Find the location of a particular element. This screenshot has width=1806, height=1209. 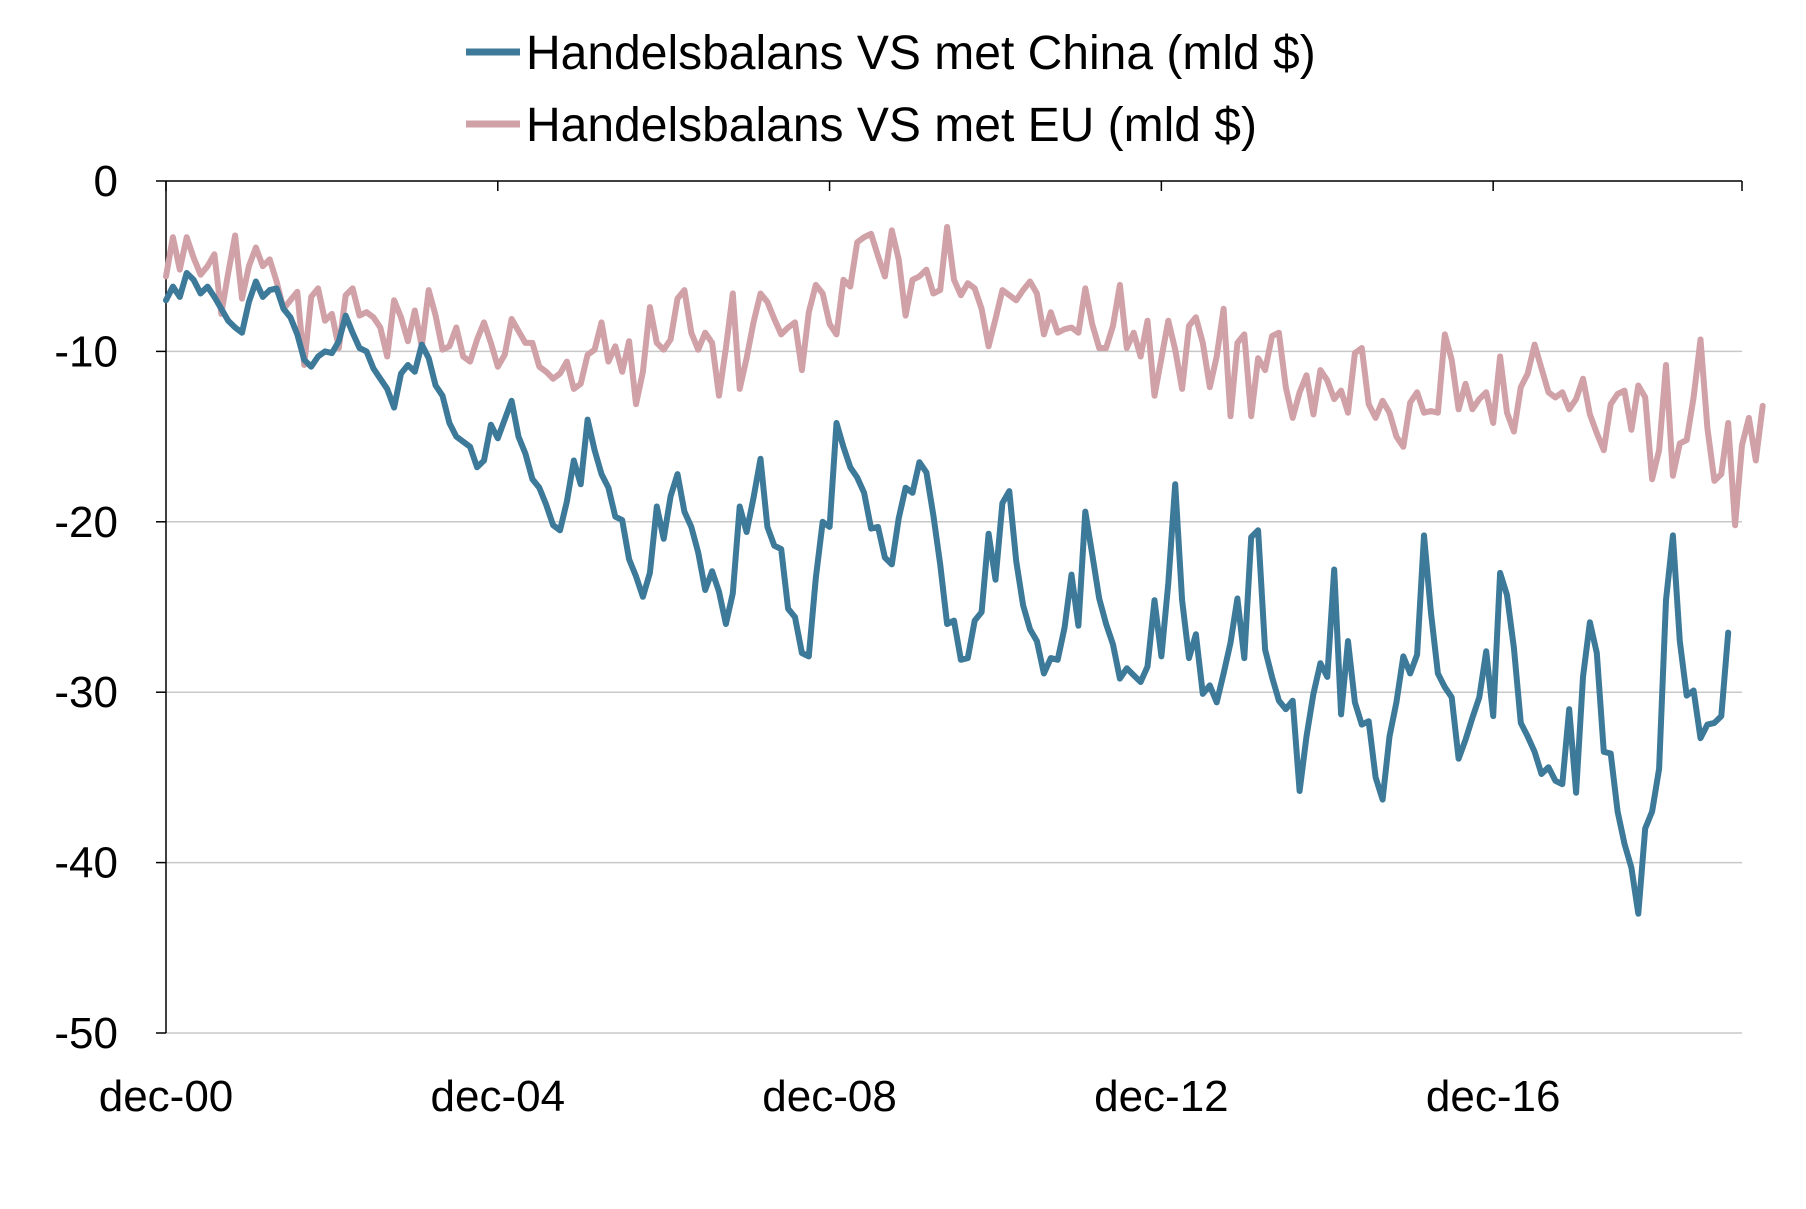

x-tick-label: dec-04 is located at coordinates (498, 1096).